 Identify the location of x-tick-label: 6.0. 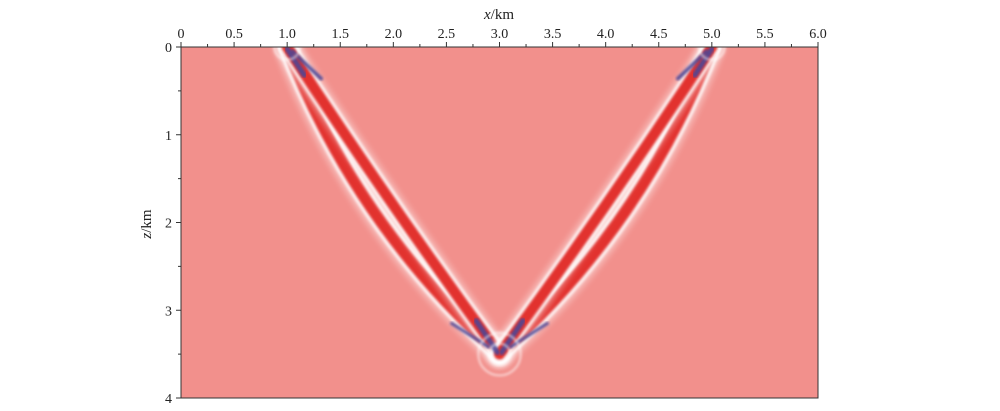
(818, 34).